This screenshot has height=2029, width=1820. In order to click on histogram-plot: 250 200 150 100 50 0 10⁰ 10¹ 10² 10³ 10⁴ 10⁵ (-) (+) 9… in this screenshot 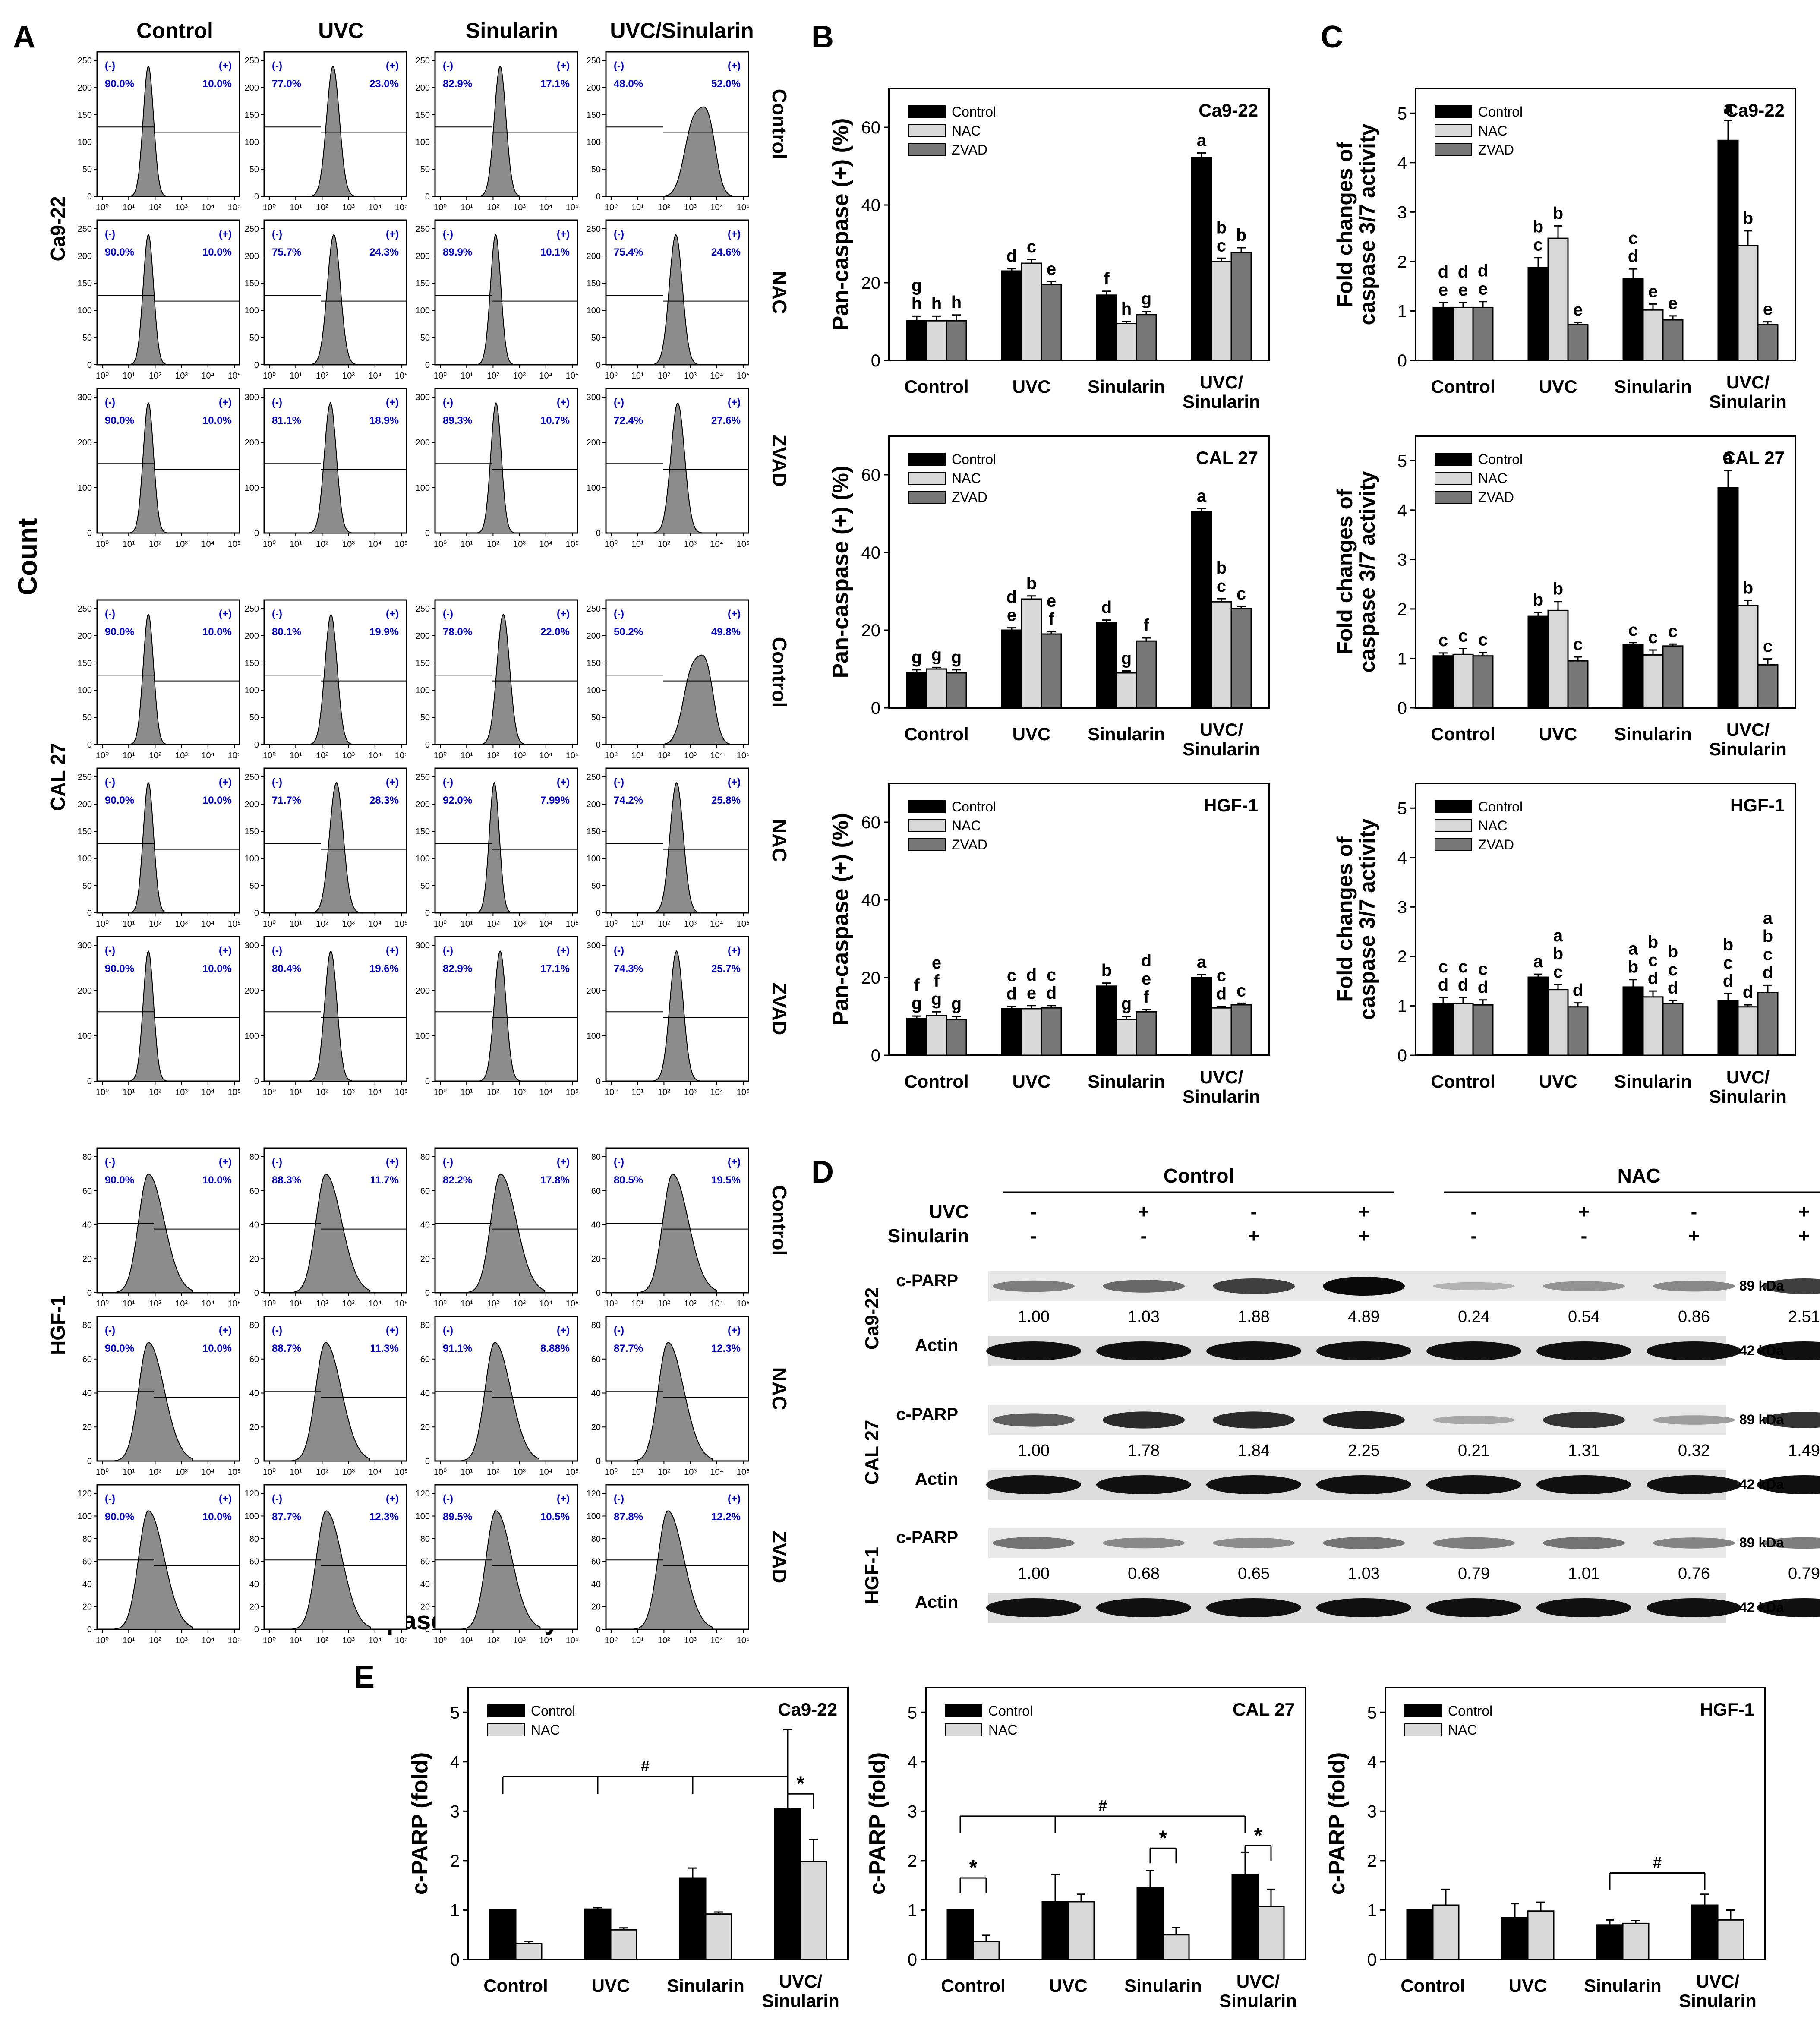, I will do `click(159, 848)`.